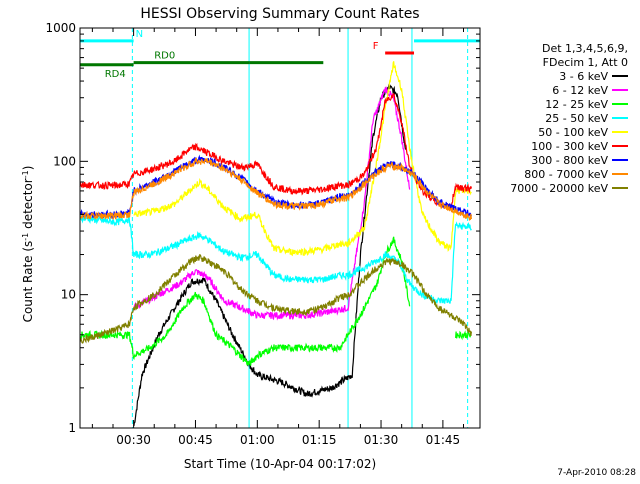  I want to click on y-axis-label-main: Count Rate (s, so click(28, 282).